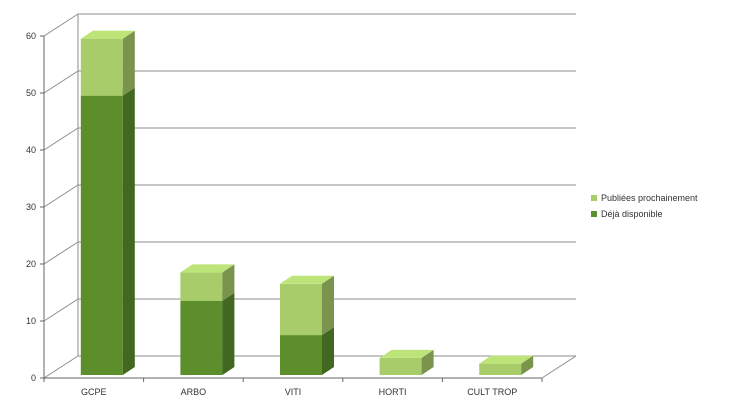  I want to click on legend: Publiées prochainement Déjà disponible, so click(644, 206).